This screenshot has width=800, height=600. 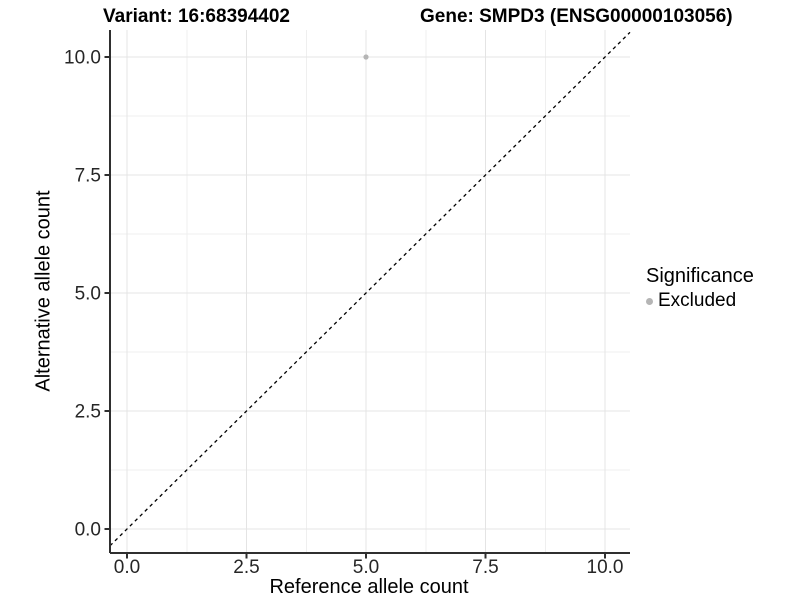 What do you see at coordinates (605, 567) in the screenshot?
I see `x-tick-label: 10.0` at bounding box center [605, 567].